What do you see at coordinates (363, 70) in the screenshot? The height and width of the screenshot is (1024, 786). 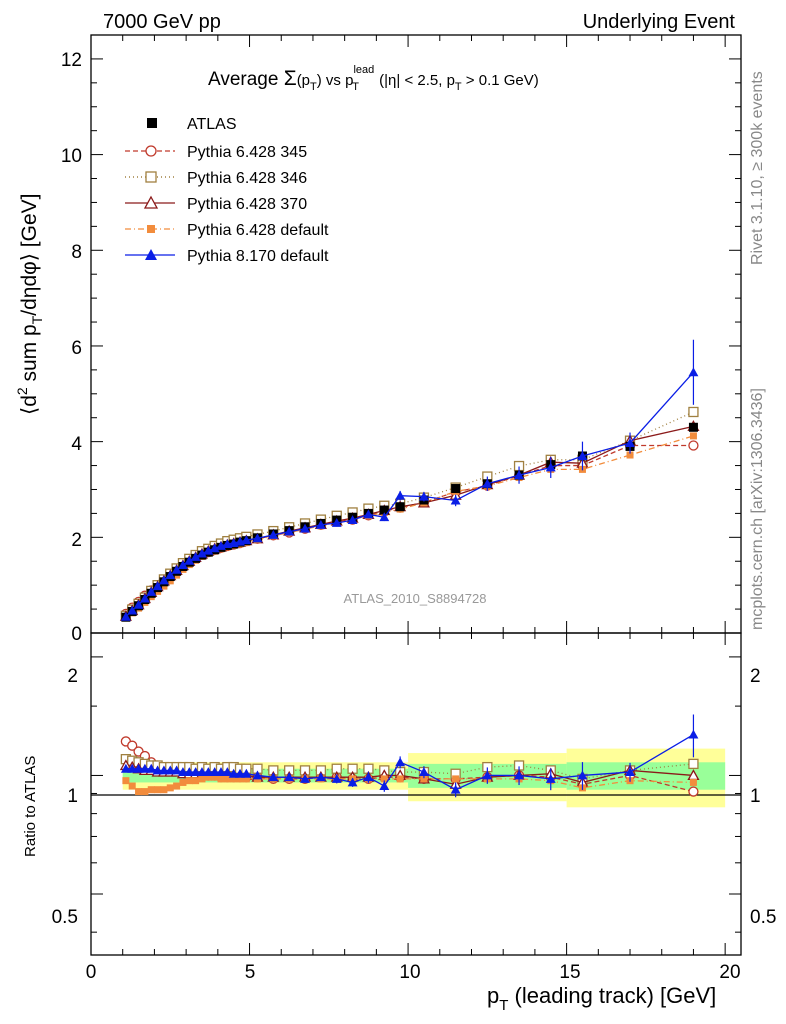 I see `title-mid-sup: lead` at bounding box center [363, 70].